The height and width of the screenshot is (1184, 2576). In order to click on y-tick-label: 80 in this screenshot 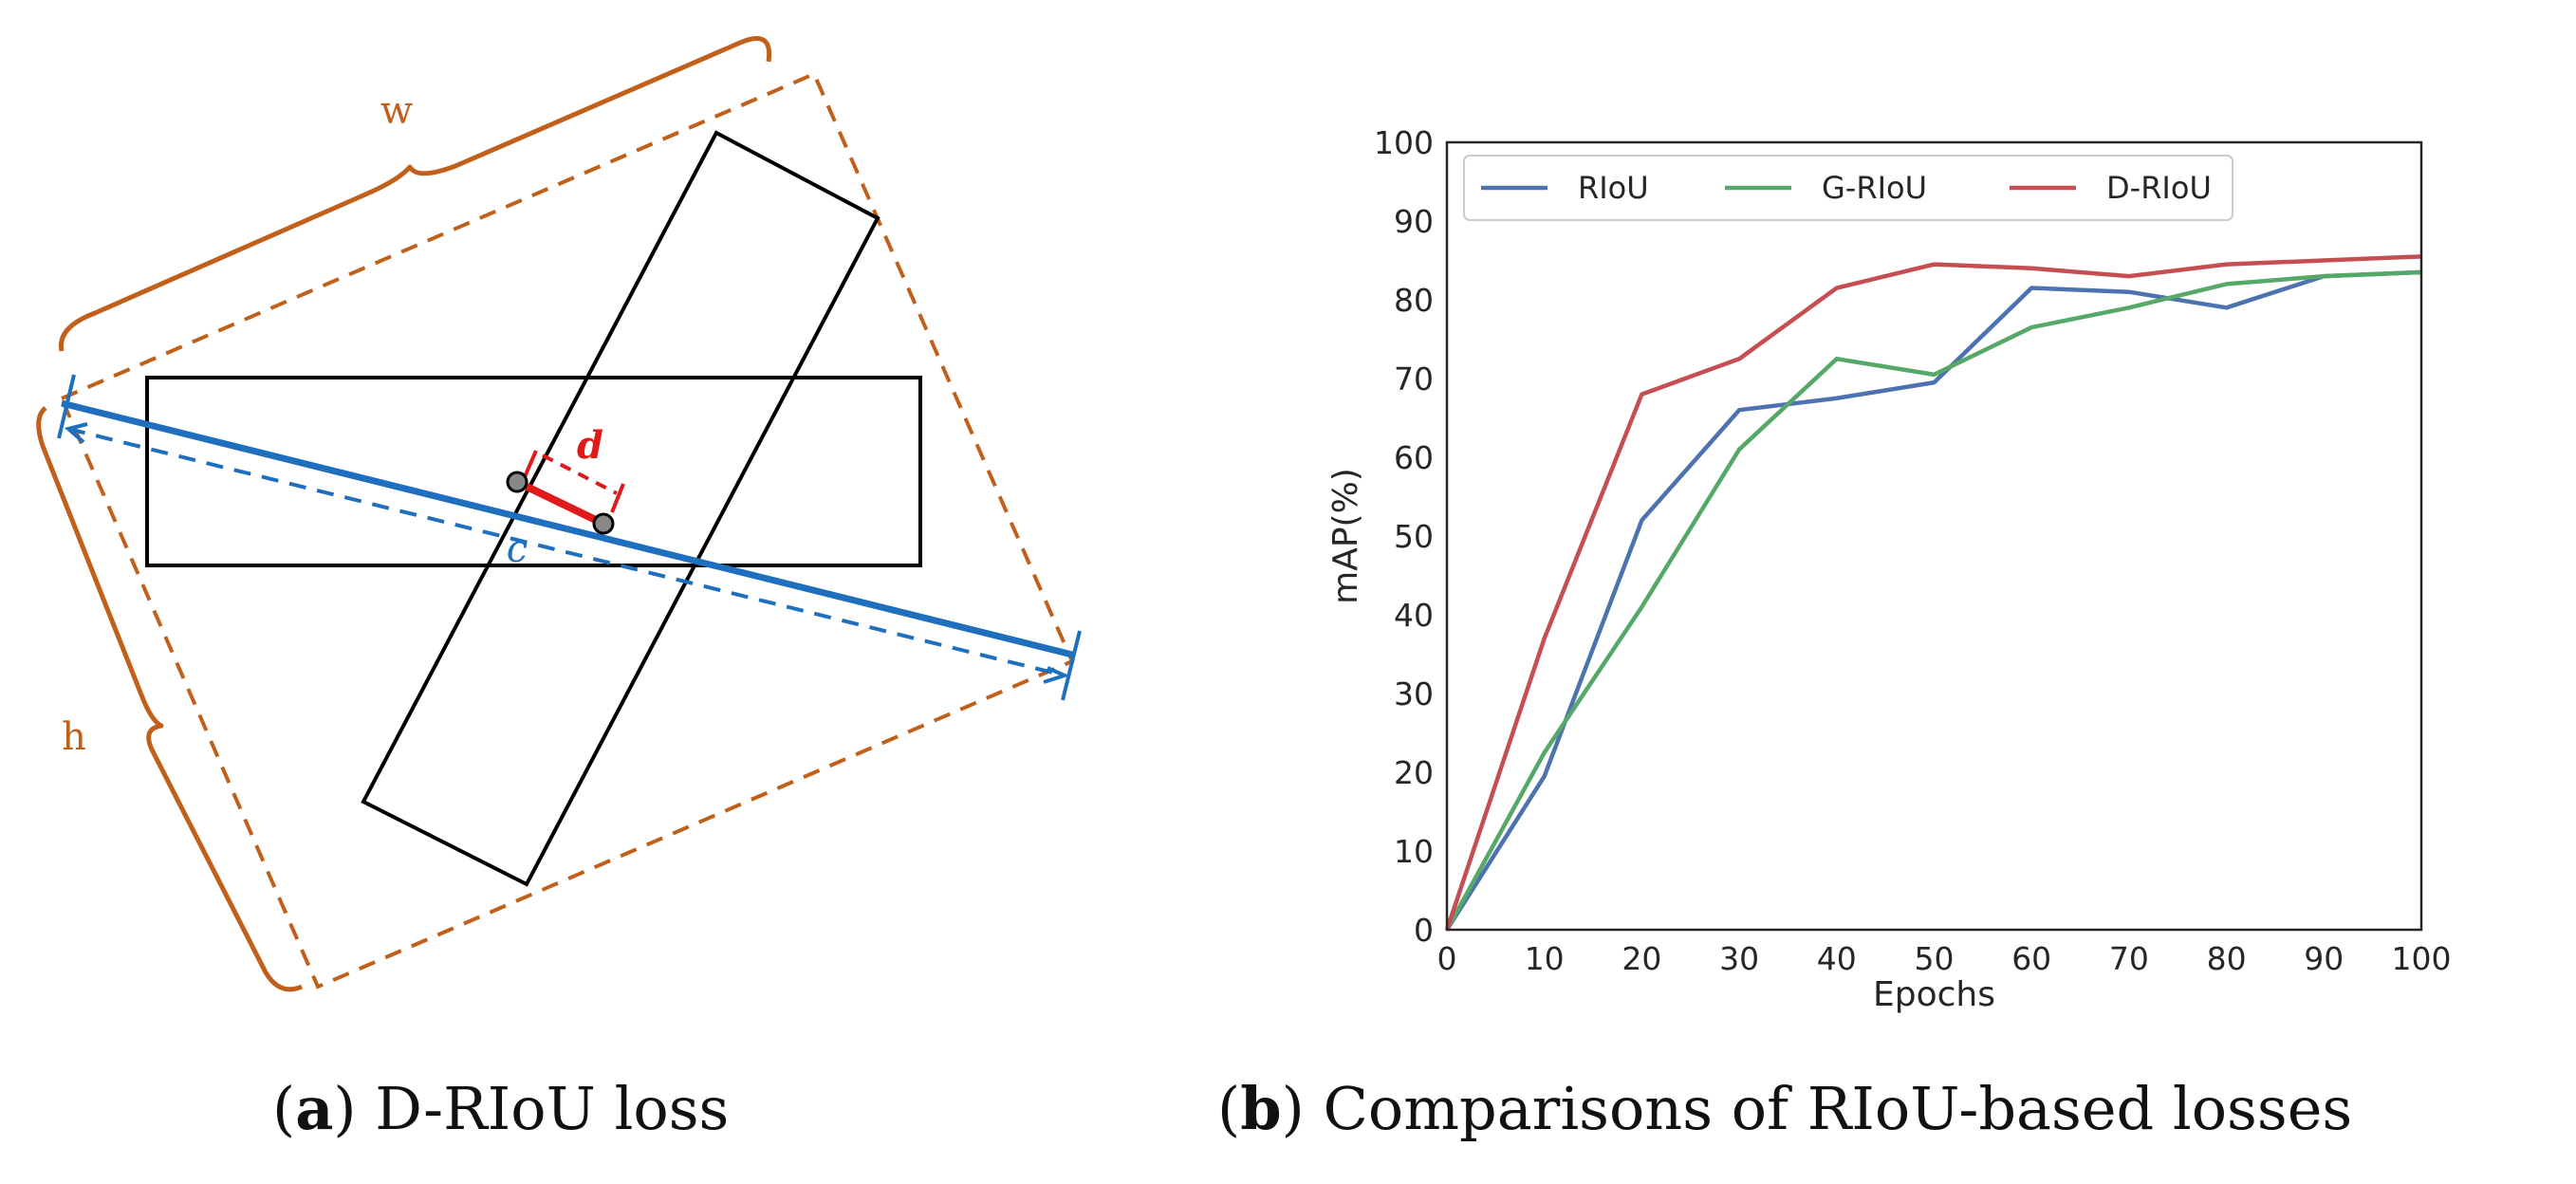, I will do `click(1414, 300)`.